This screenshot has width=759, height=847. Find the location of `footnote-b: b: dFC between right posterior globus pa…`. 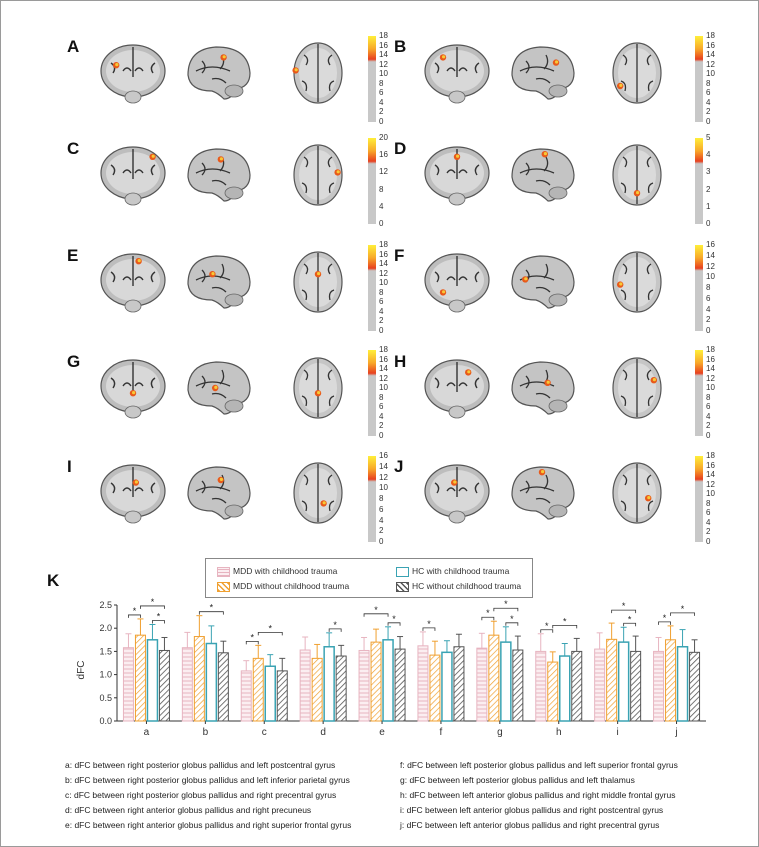

footnote-b: b: dFC between right posterior globus pa… is located at coordinates (207, 780).